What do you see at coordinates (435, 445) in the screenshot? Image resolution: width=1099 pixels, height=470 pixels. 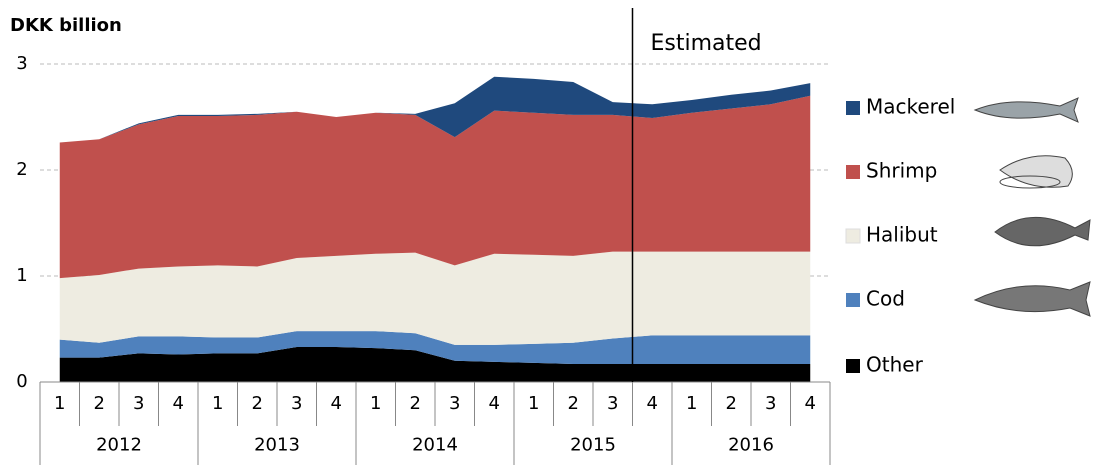 I see `x-group-label: 2014` at bounding box center [435, 445].